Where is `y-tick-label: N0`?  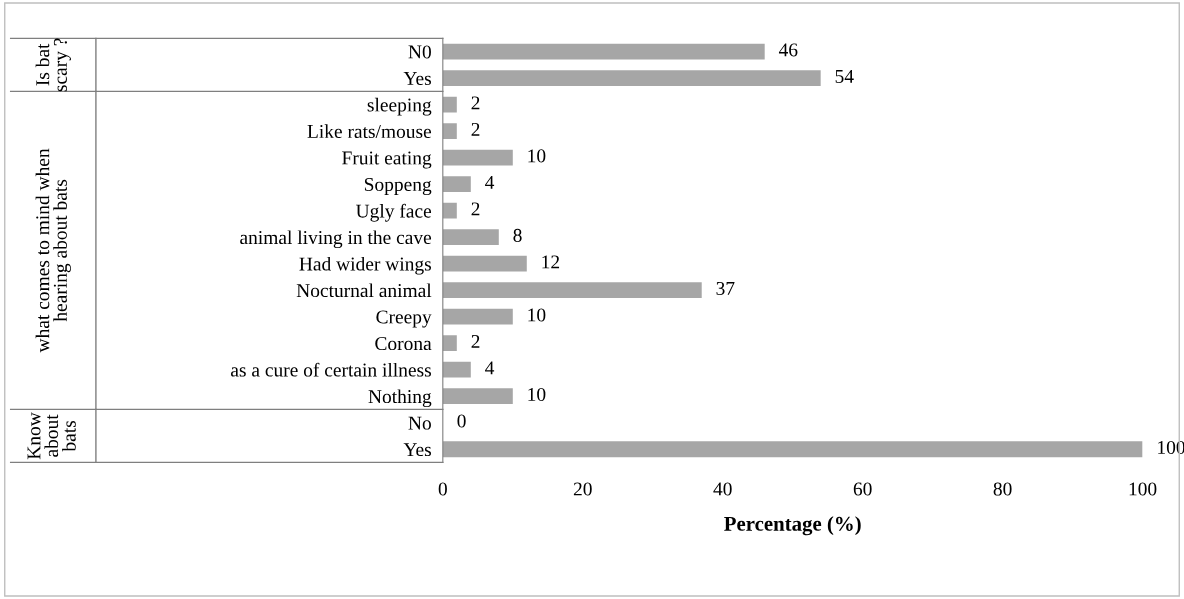 y-tick-label: N0 is located at coordinates (419, 52).